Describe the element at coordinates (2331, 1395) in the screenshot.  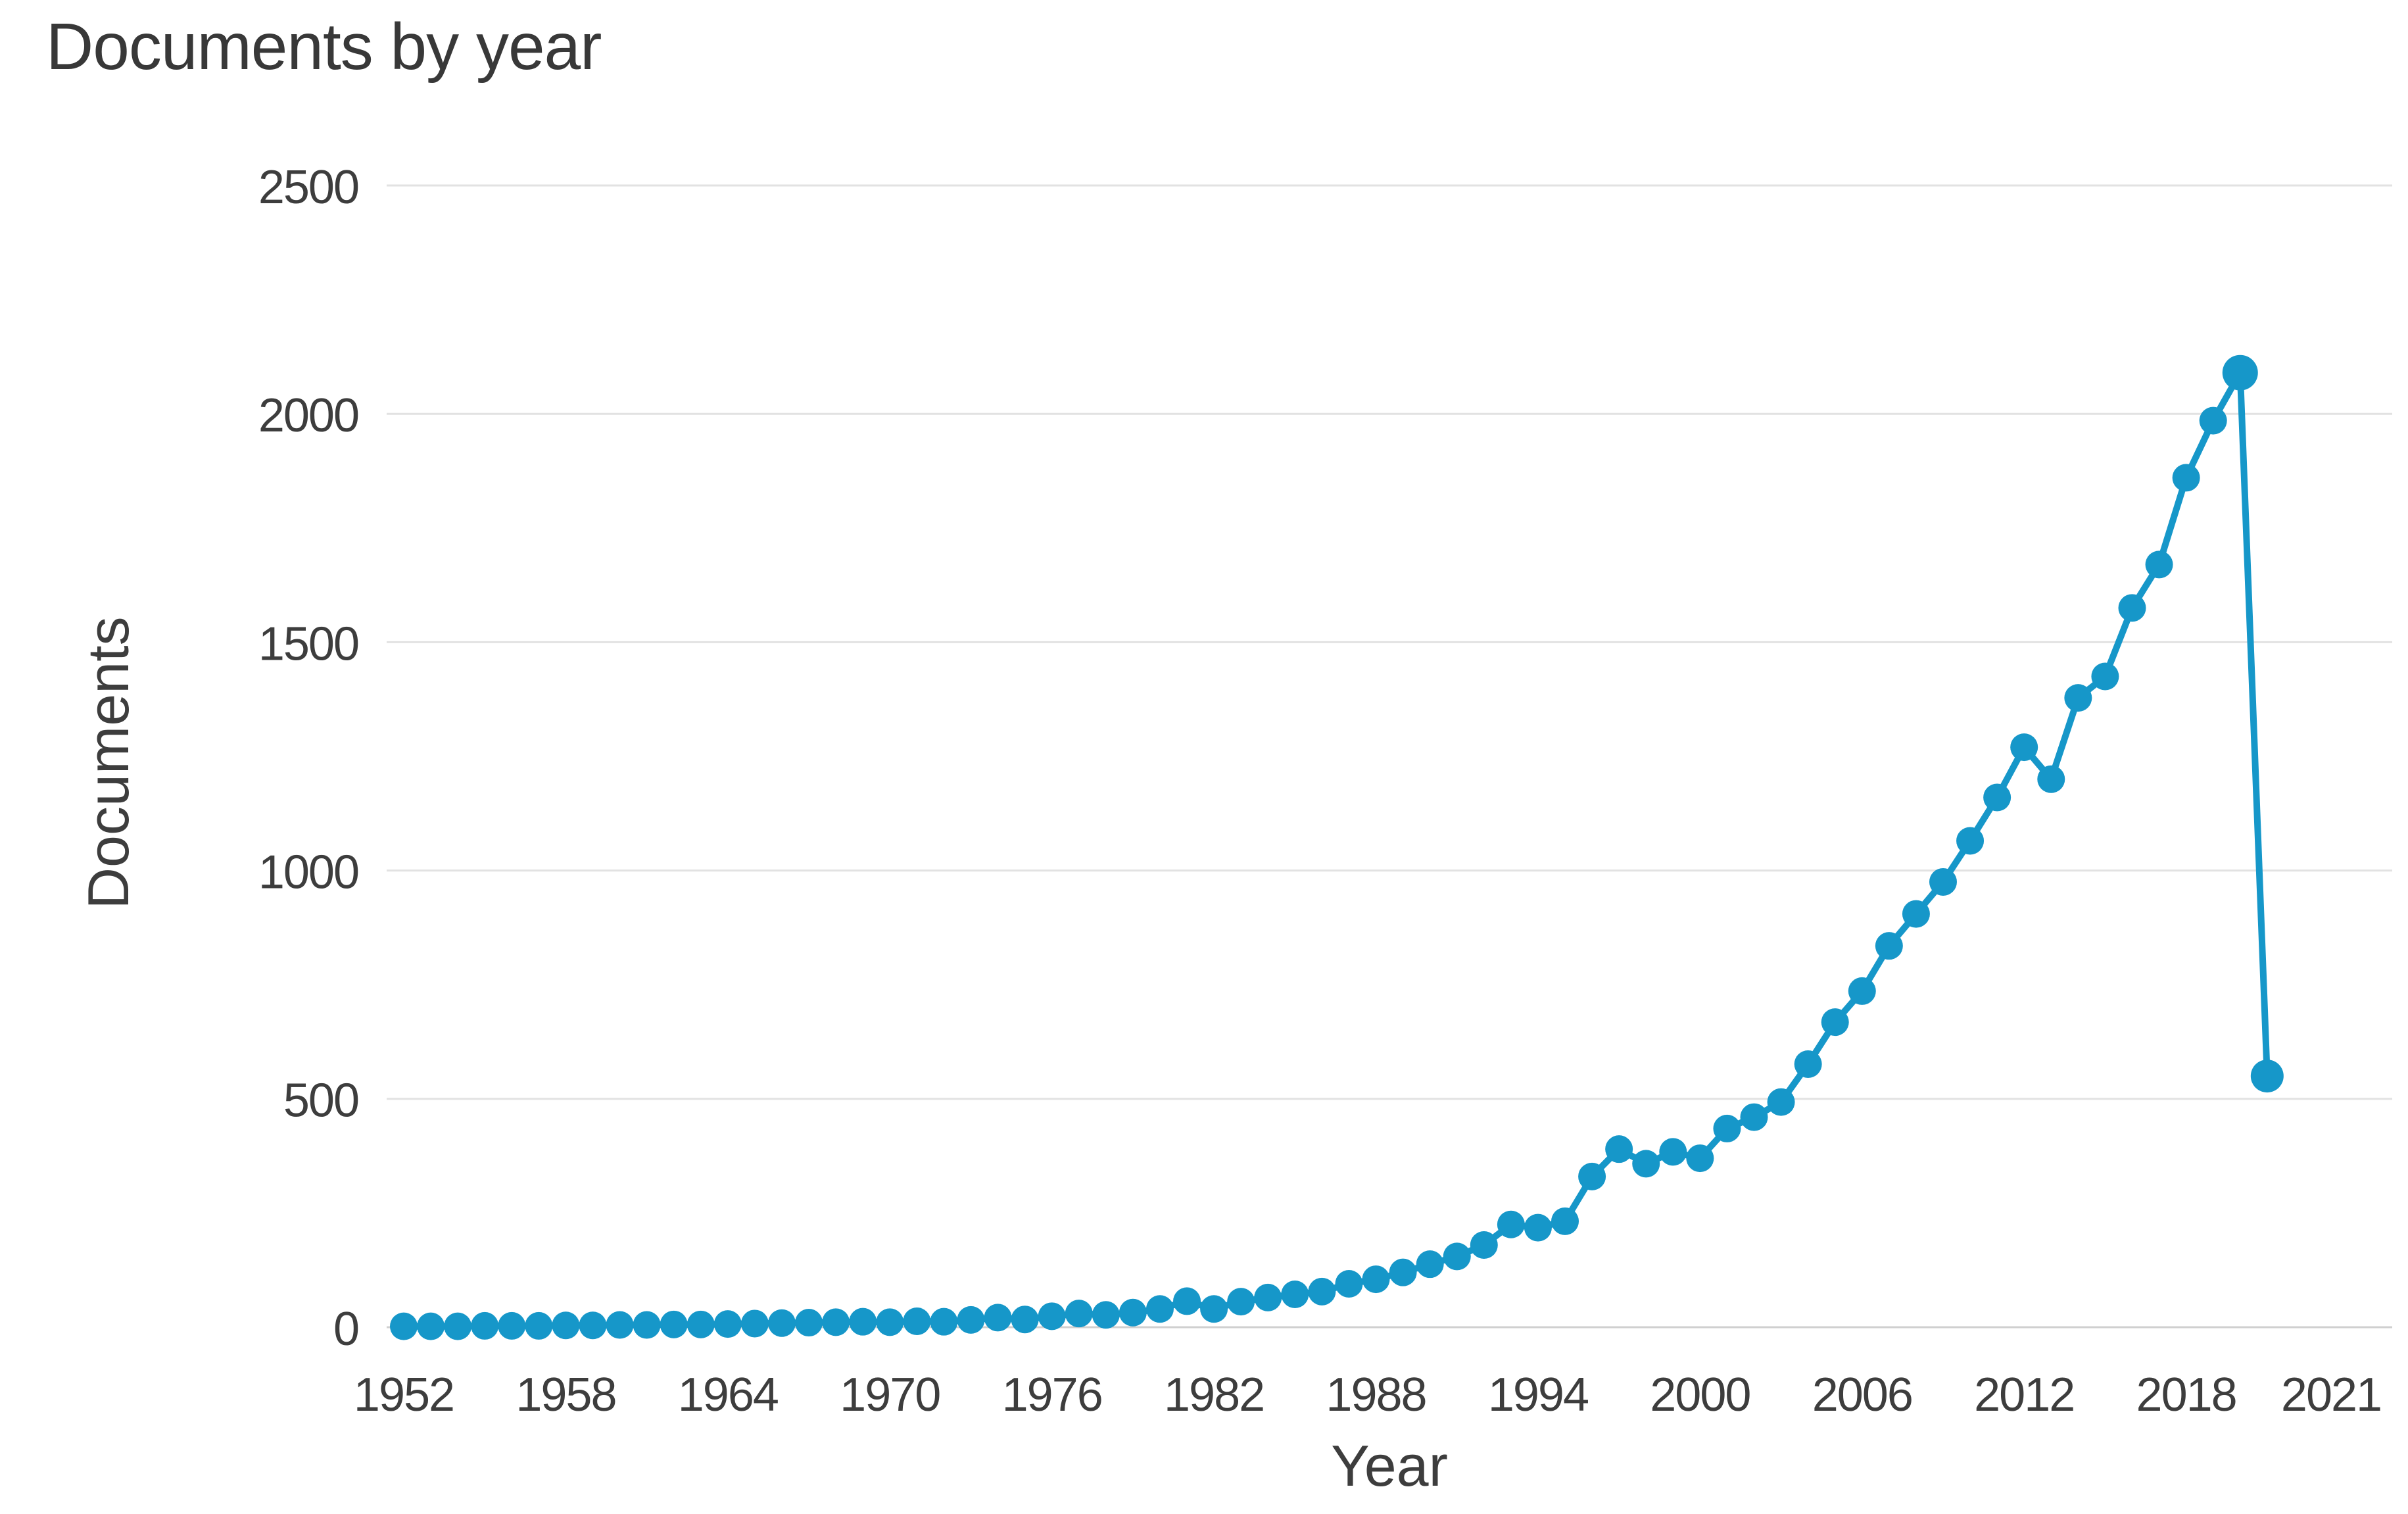
I see `x-tick-label: 2021` at that location.